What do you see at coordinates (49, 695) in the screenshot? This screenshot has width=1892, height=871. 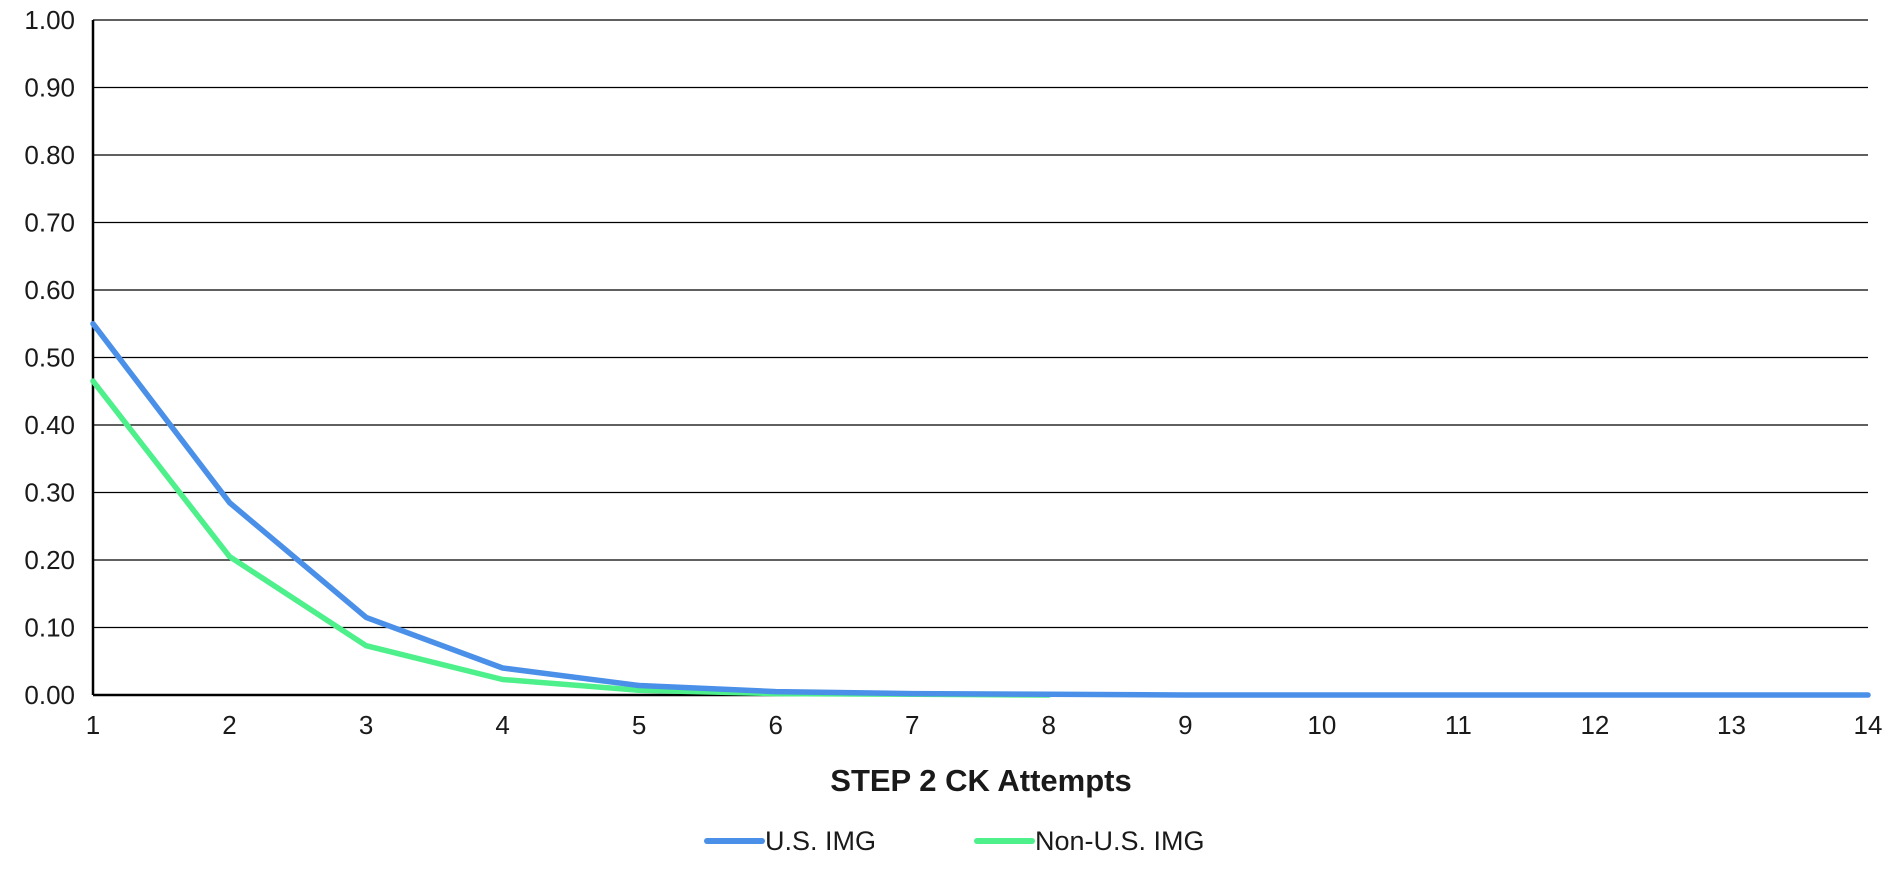 I see `y-tick-label: 0.00` at bounding box center [49, 695].